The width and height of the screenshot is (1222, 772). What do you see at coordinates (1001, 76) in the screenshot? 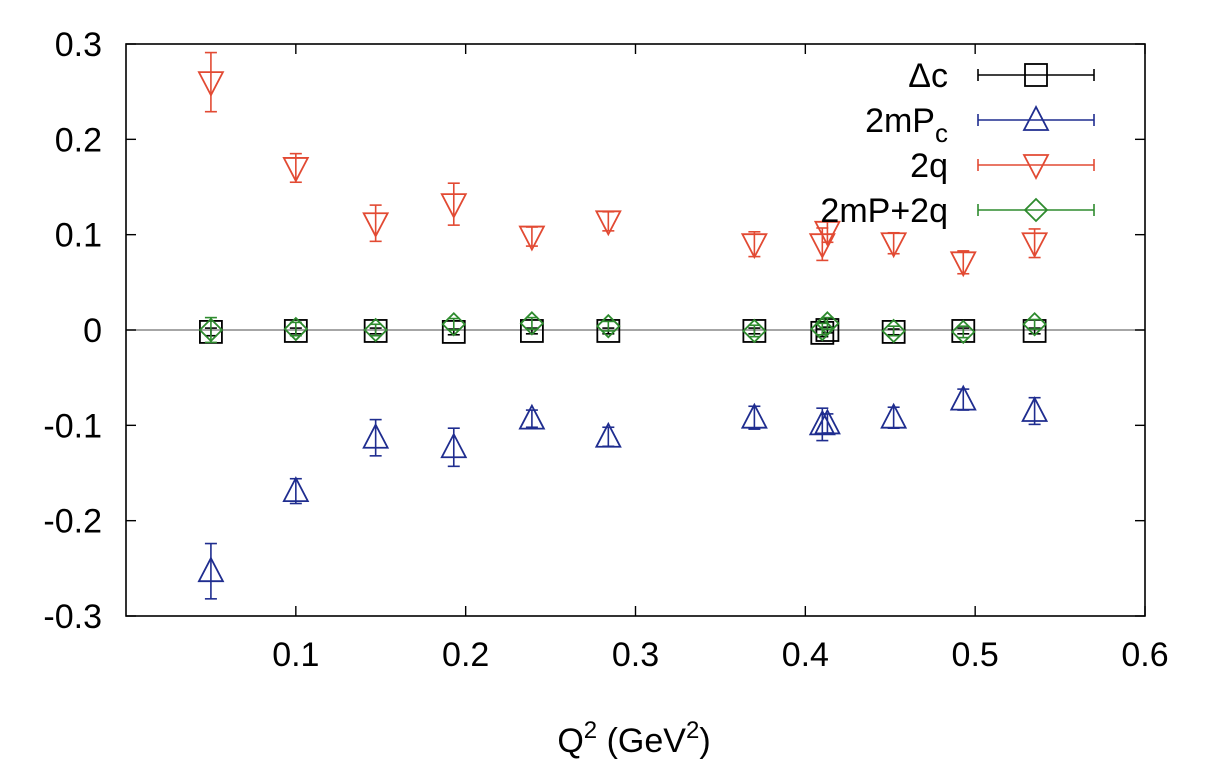
I see `legend-entry: Δc` at bounding box center [1001, 76].